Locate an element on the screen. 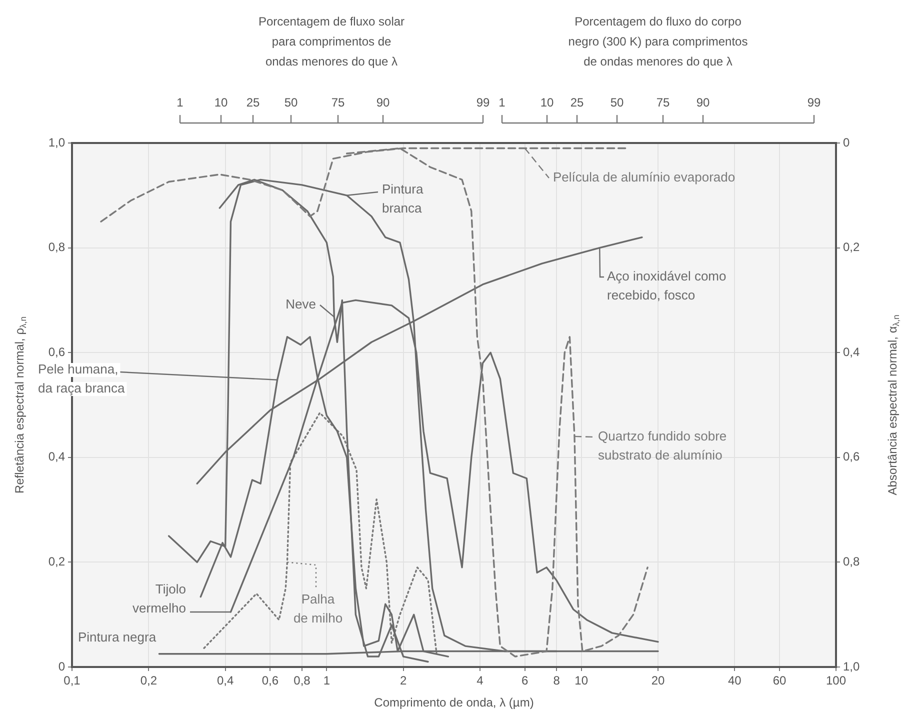 This screenshot has height=718, width=909. series-label: Palha de milho is located at coordinates (318, 609).